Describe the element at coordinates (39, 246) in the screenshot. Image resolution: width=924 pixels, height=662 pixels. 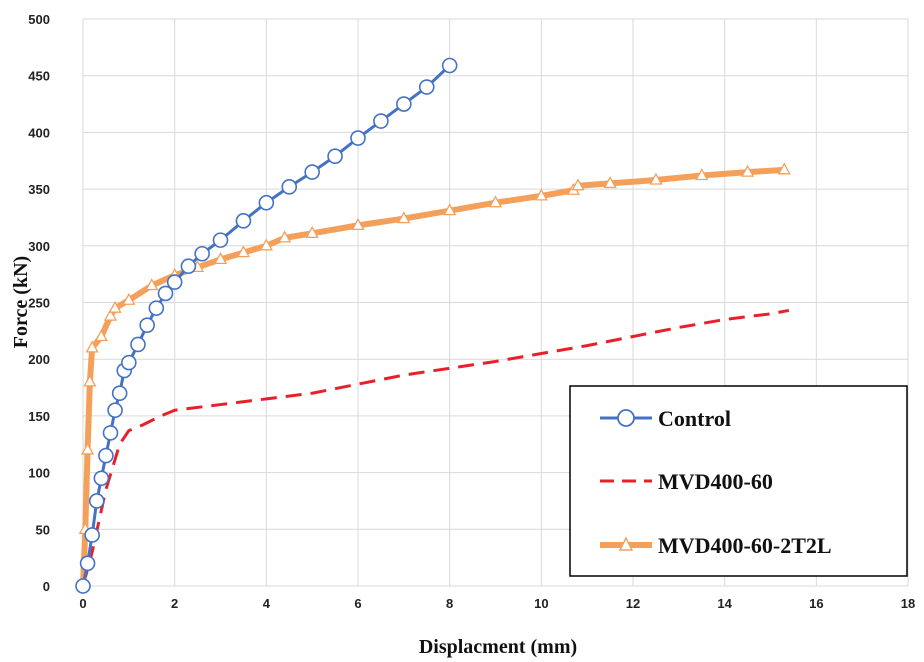
I see `y-tick-label: 300` at that location.